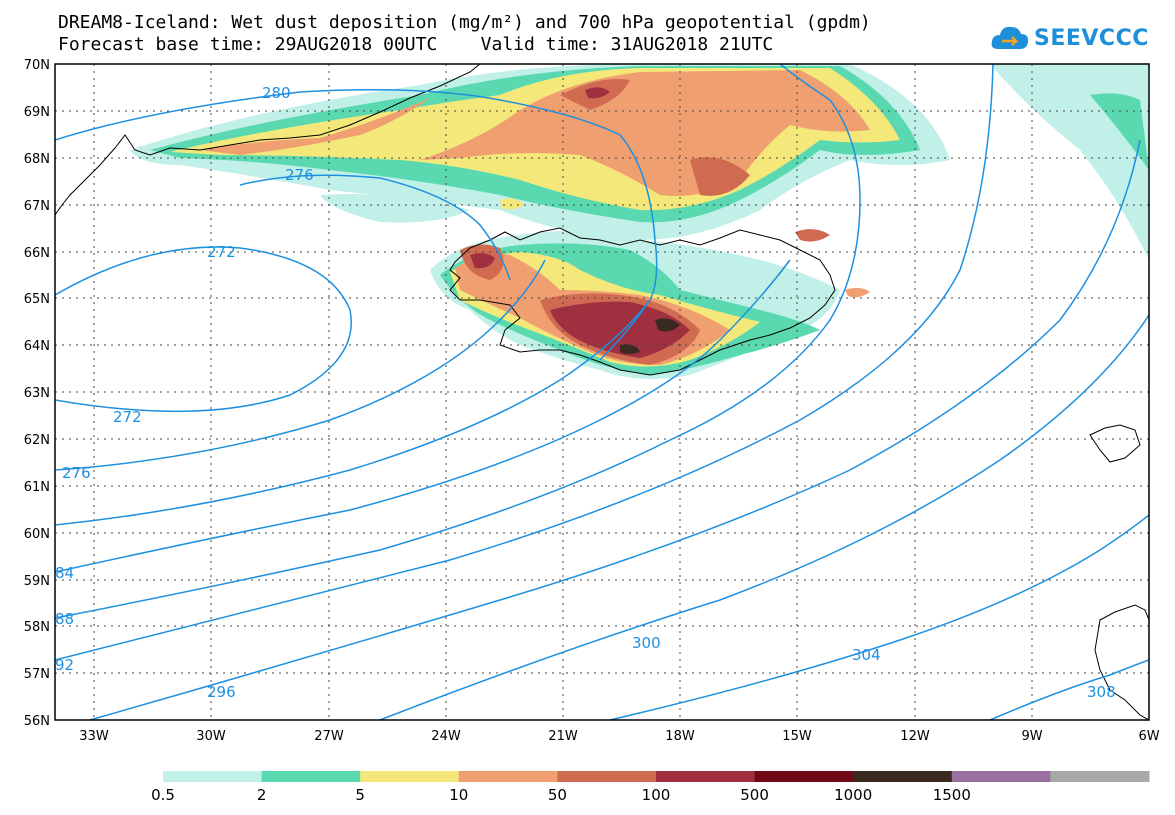  I want to click on scotland-coast, so click(1121, 662).